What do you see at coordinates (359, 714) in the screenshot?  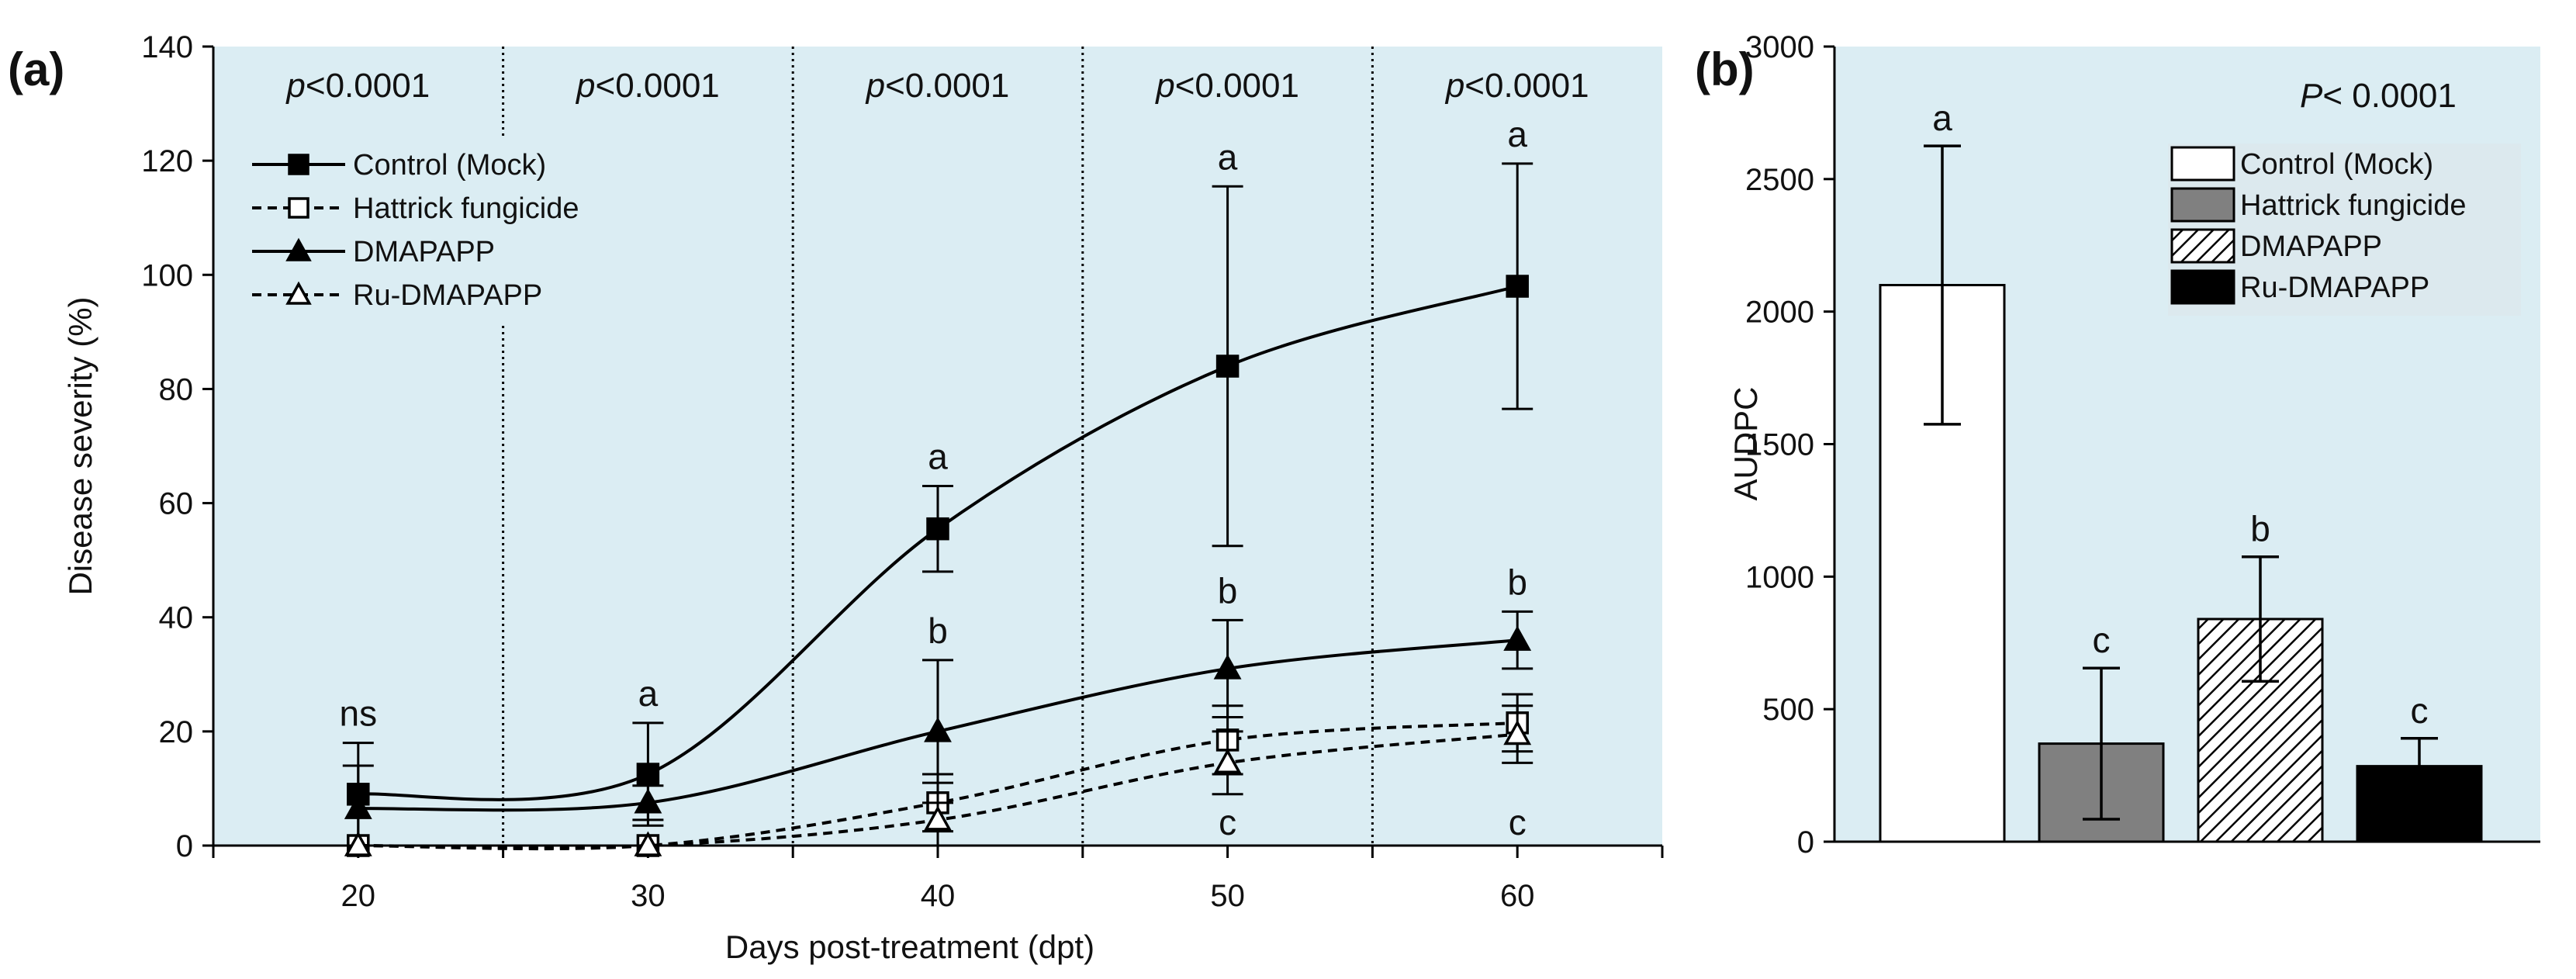 I see `significance-letter: ns` at bounding box center [359, 714].